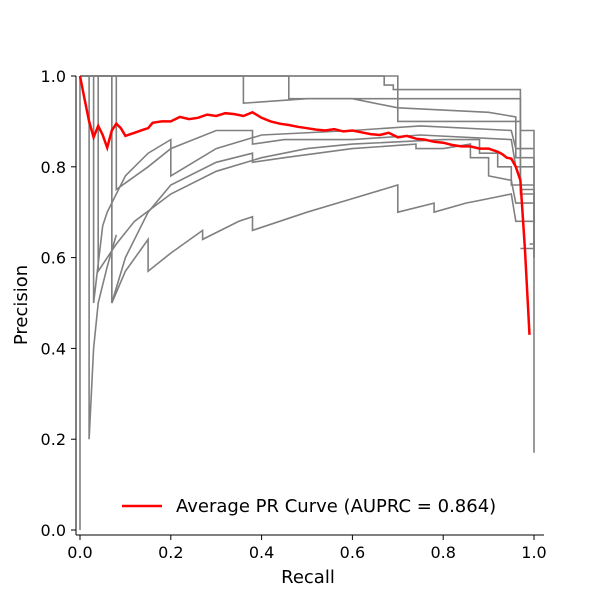  What do you see at coordinates (21, 305) in the screenshot?
I see `y-axis-label: Precision` at bounding box center [21, 305].